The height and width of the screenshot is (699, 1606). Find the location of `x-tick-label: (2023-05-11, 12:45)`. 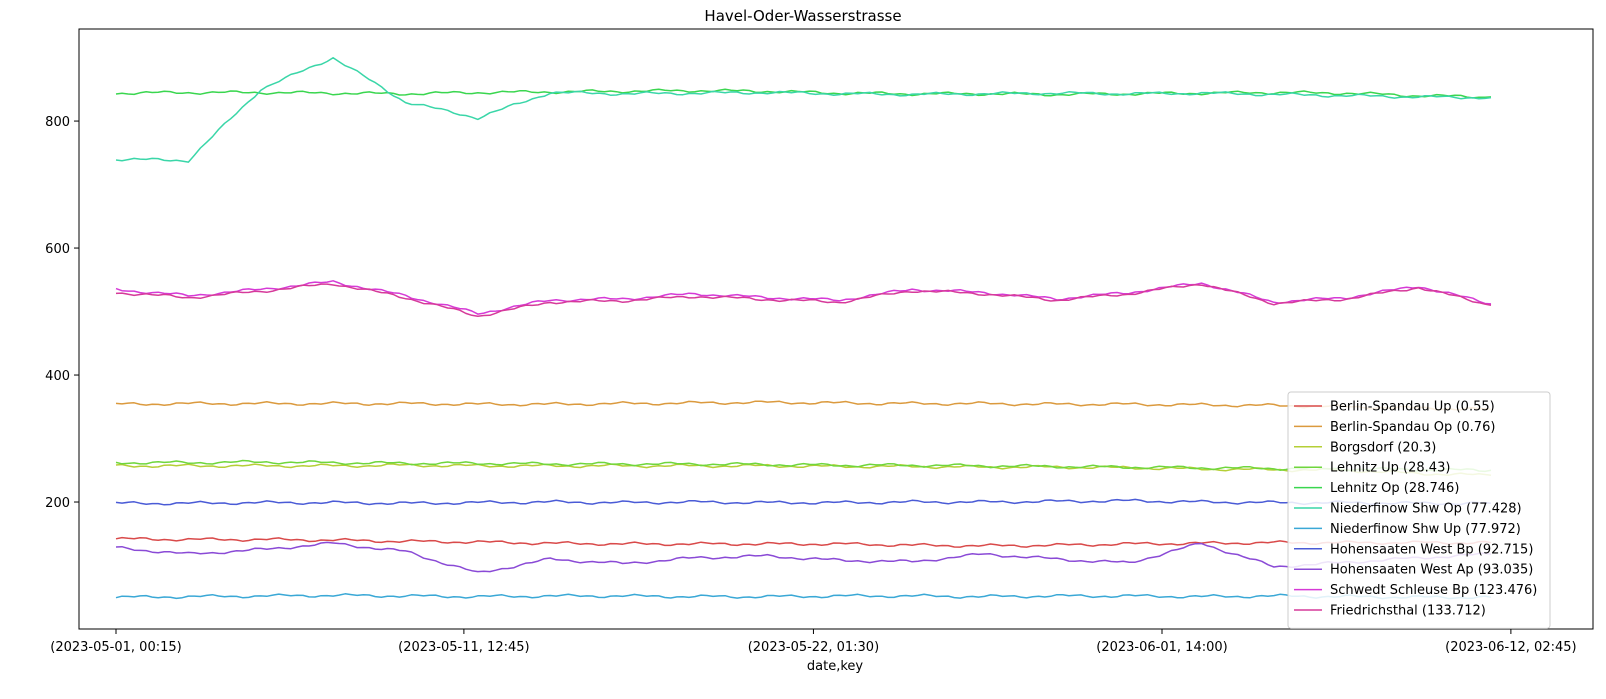

x-tick-label: (2023-05-11, 12:45) is located at coordinates (463, 647).